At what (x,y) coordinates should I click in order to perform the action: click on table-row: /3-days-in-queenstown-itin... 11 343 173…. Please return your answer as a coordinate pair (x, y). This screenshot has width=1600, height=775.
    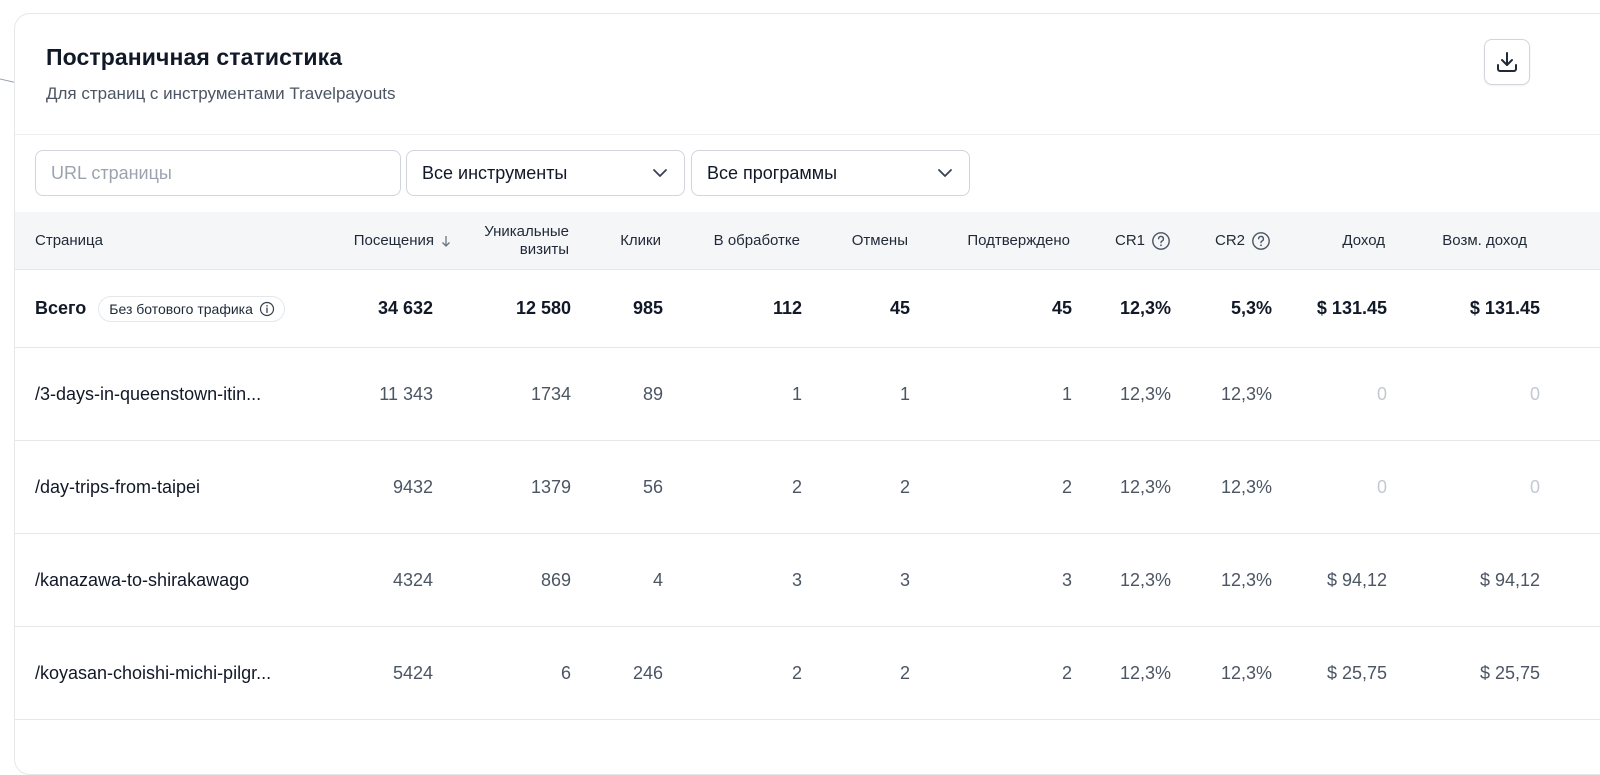
    Looking at the image, I should click on (807, 394).